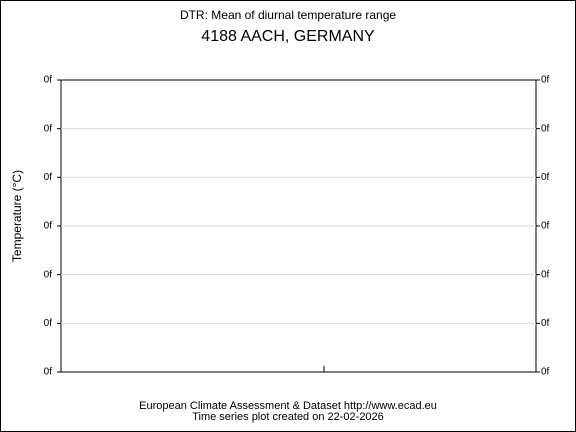  Describe the element at coordinates (17, 216) in the screenshot. I see `y-axis-label: Temperature (°C)` at that location.